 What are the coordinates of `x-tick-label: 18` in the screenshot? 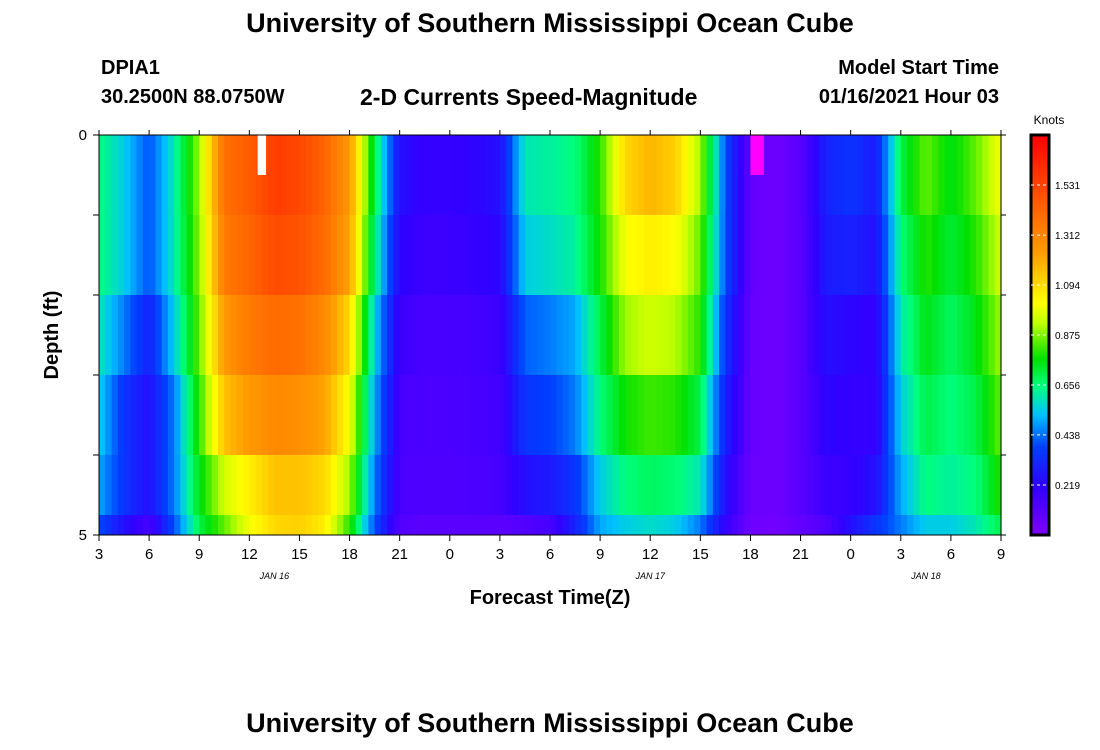 It's located at (750, 554).